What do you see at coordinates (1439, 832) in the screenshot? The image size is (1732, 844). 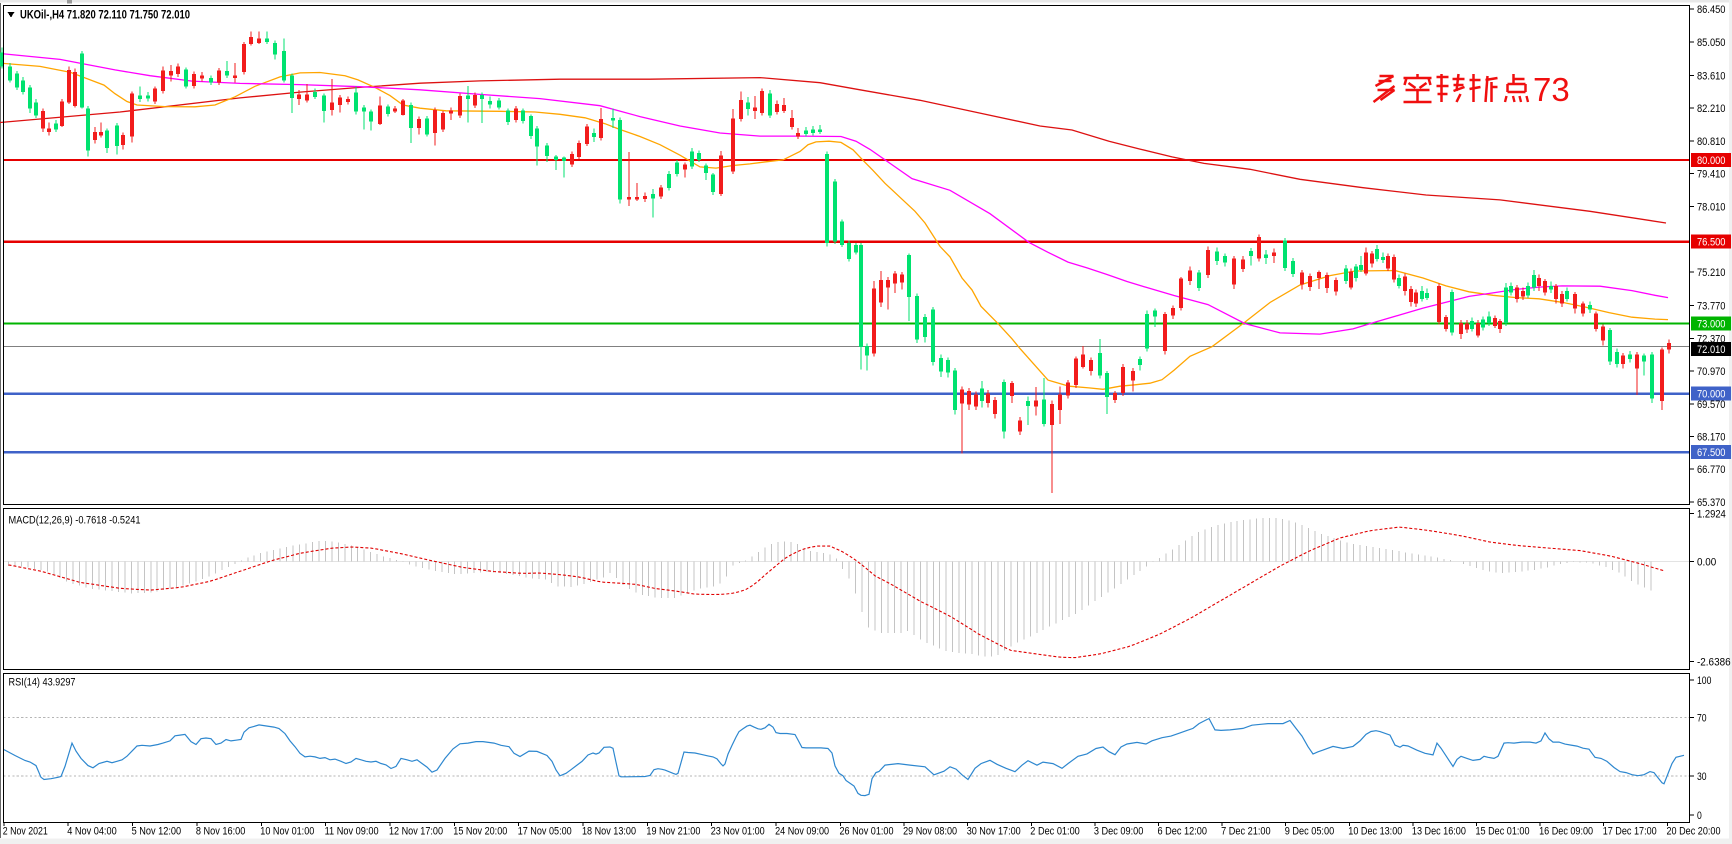 I see `svg-text: 13 Dec 16:00` at bounding box center [1439, 832].